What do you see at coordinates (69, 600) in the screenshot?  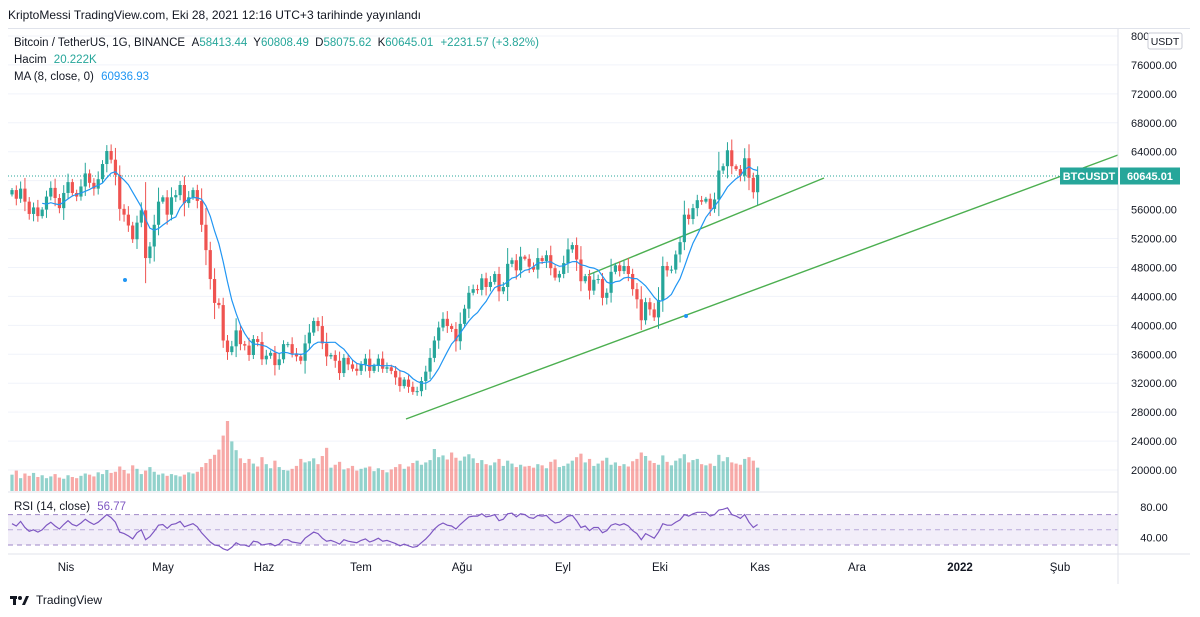 I see `footer-brand: TradingView` at bounding box center [69, 600].